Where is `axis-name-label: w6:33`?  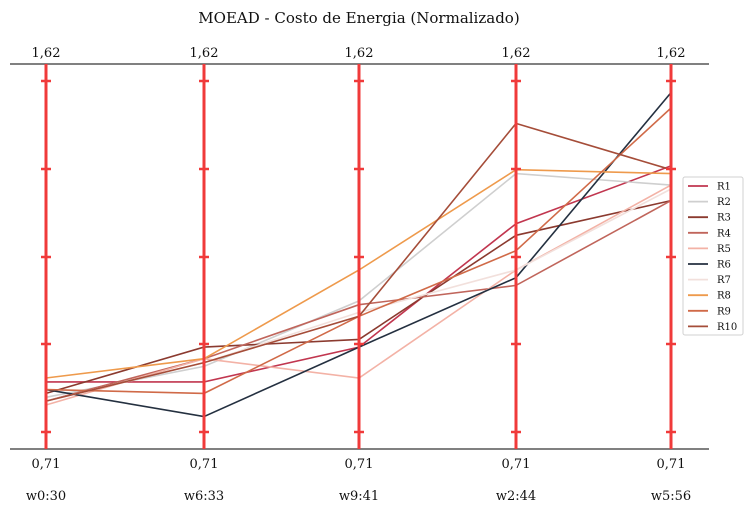
axis-name-label: w6:33 is located at coordinates (204, 496).